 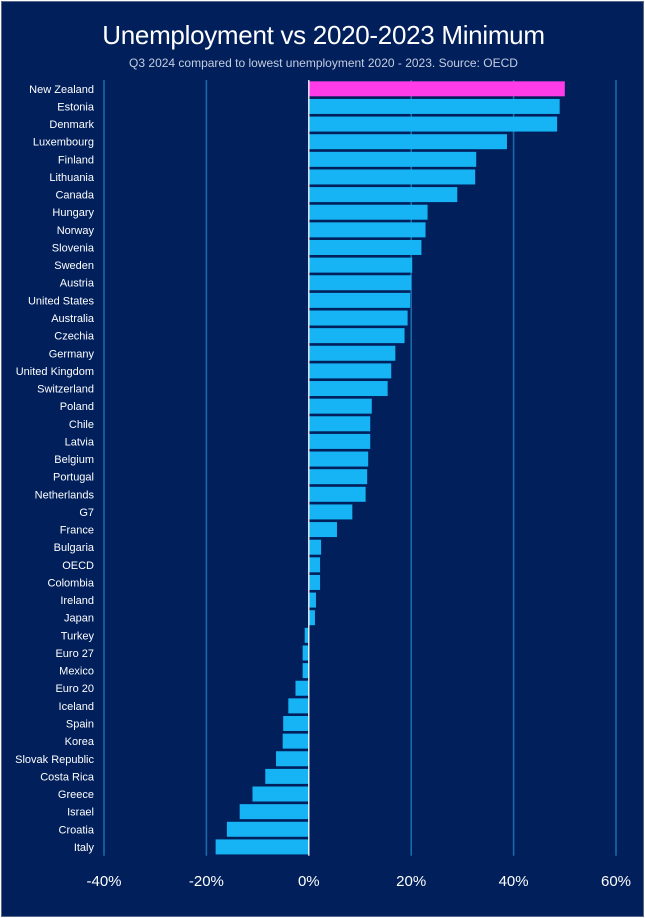 What do you see at coordinates (81, 425) in the screenshot?
I see `category-label: Chile` at bounding box center [81, 425].